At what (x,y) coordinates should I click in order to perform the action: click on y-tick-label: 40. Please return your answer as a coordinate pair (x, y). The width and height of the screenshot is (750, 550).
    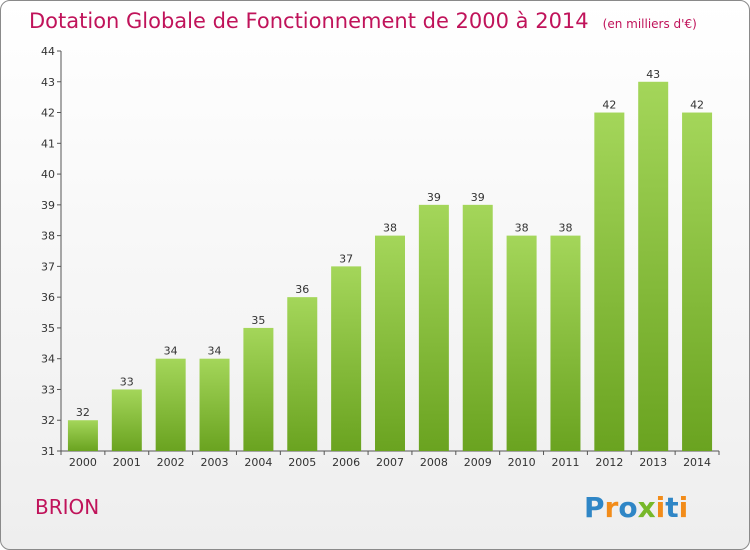
    Looking at the image, I should click on (48, 174).